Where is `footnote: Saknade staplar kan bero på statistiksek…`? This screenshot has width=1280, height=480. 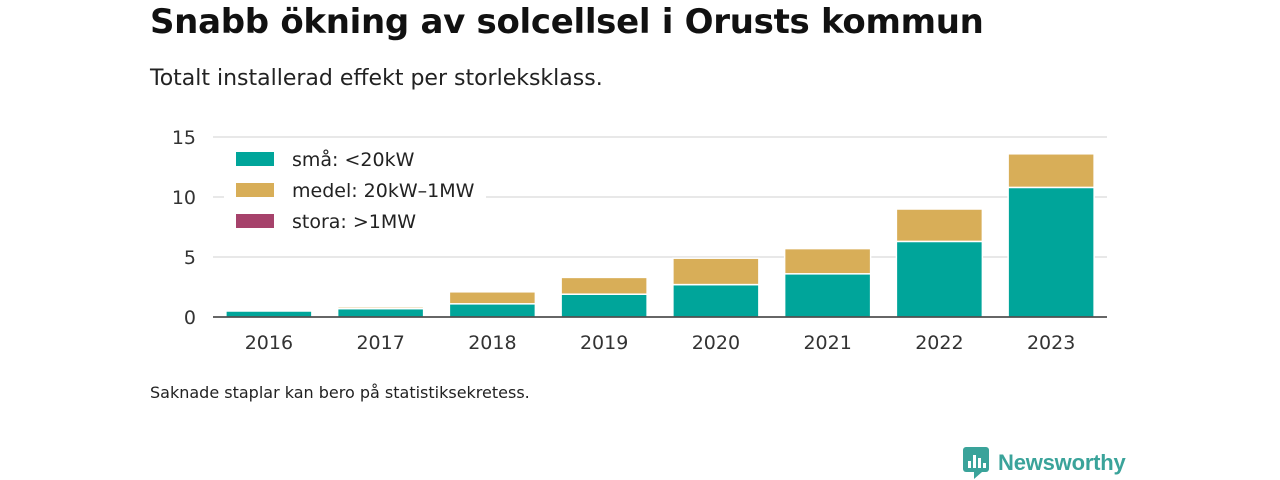
footnote: Saknade staplar kan bero på statistiksek… is located at coordinates (340, 392).